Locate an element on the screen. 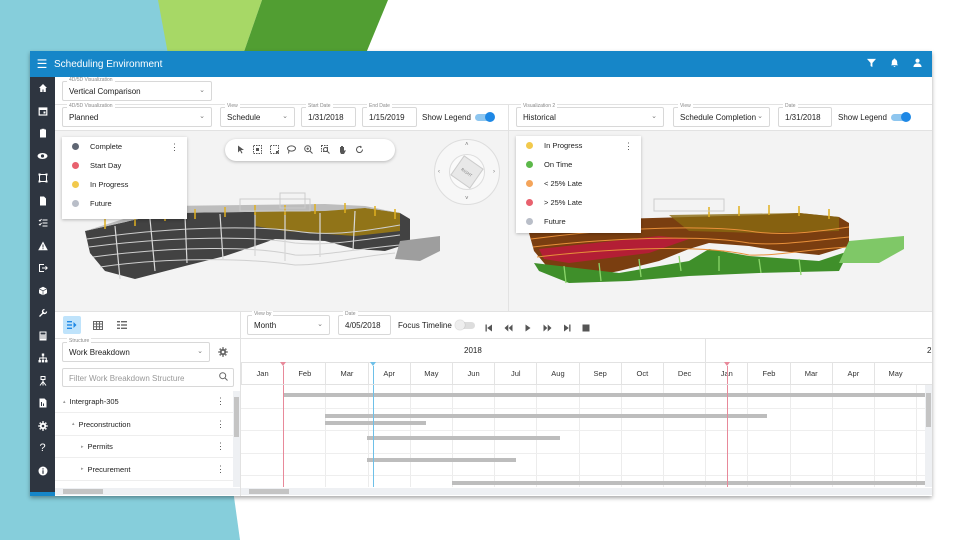 Image resolution: width=960 pixels, height=540 pixels. rotate-icon is located at coordinates (359, 150).